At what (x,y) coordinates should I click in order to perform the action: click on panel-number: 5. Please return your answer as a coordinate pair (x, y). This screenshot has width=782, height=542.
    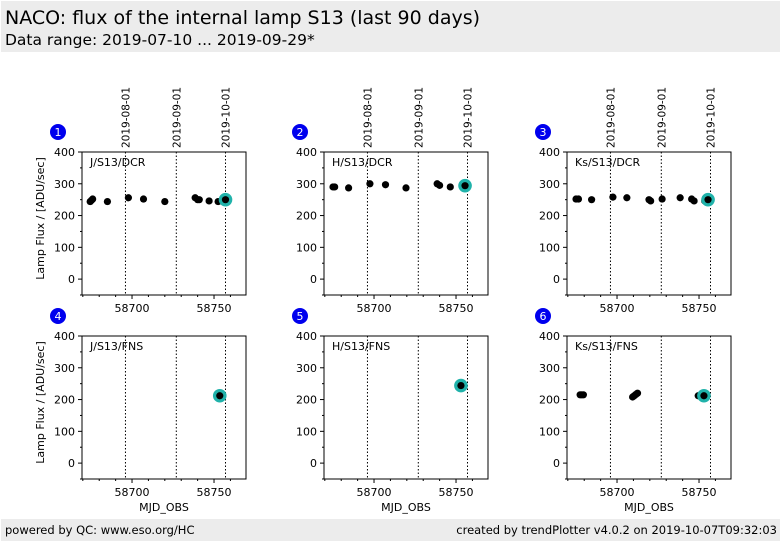
    Looking at the image, I should click on (300, 316).